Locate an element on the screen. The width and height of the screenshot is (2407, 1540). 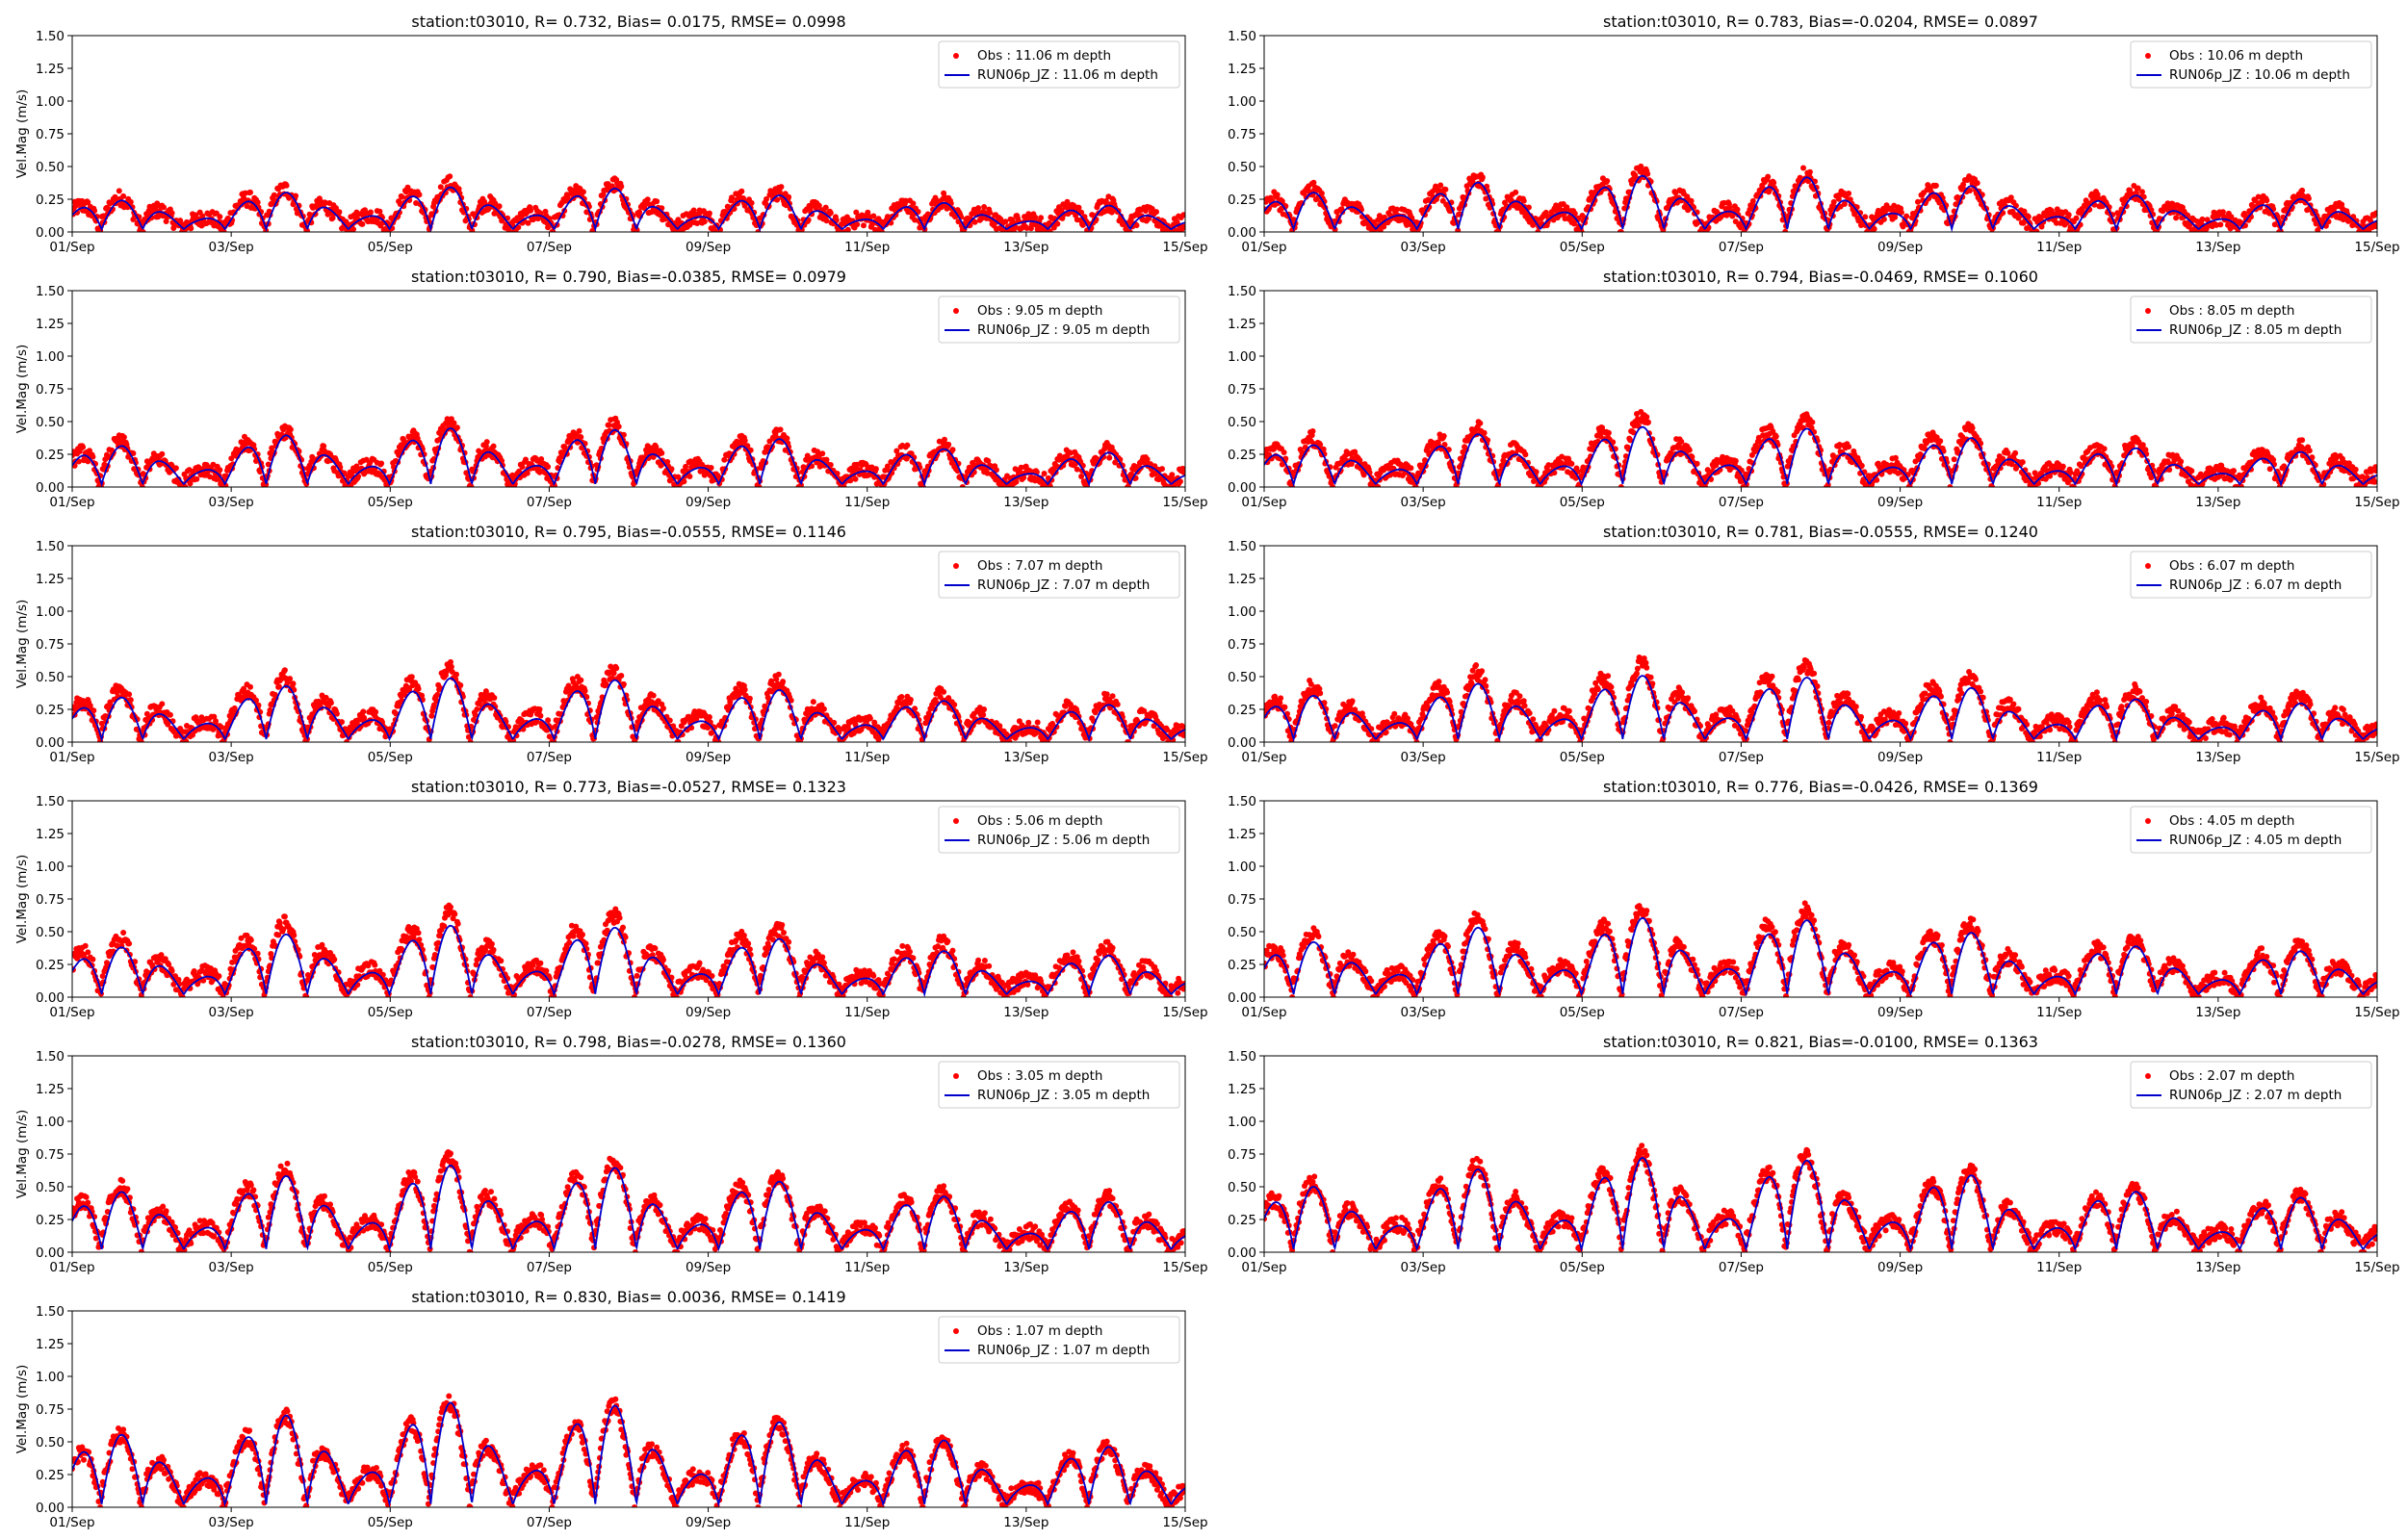
legend-model-label: RUN06p_JZ : 11.06 m depth is located at coordinates (1067, 75).